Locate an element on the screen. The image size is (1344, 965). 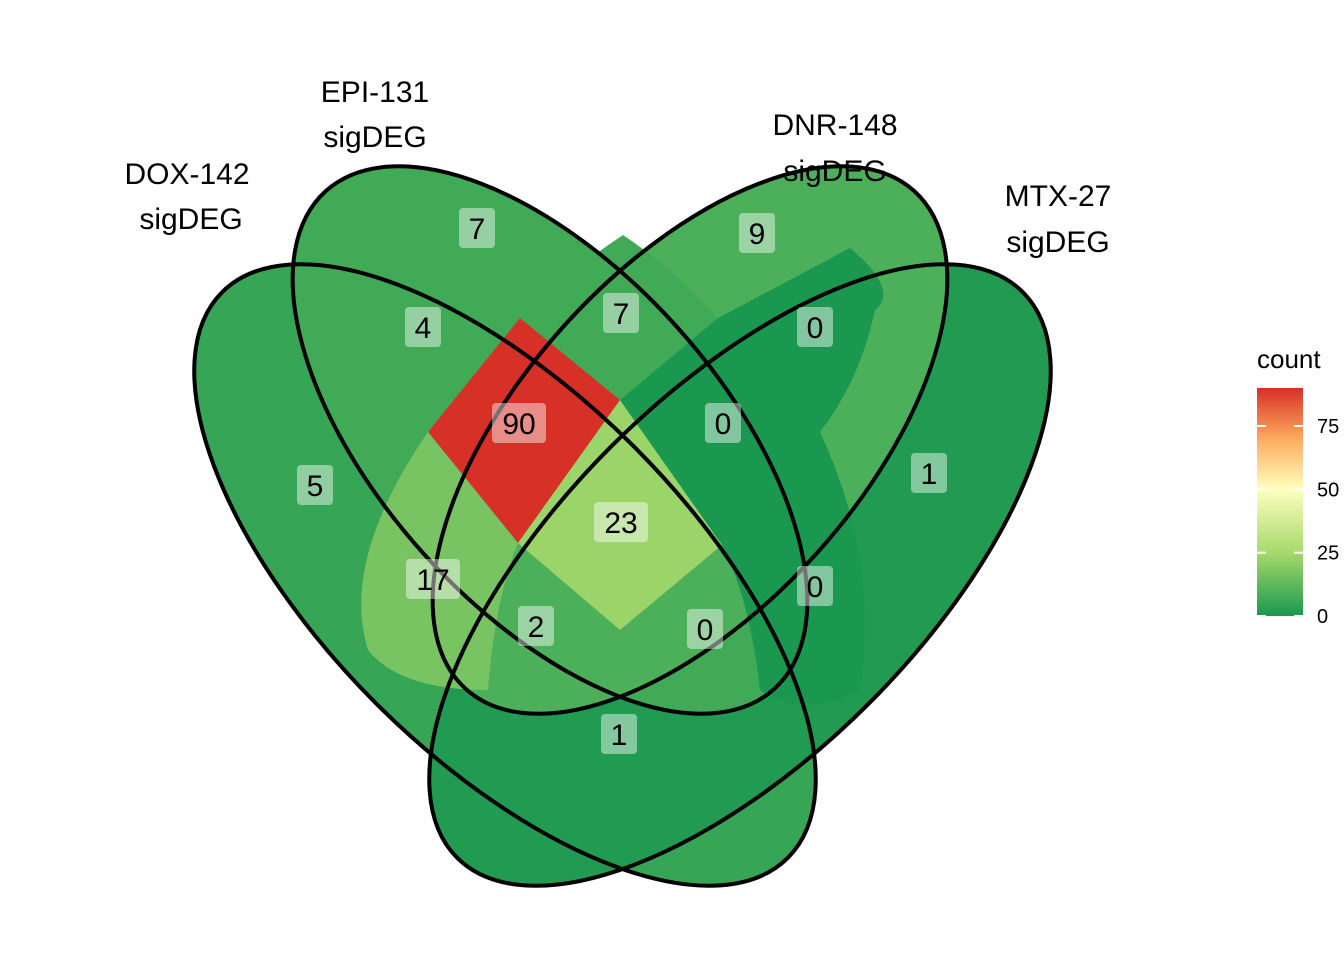
svg-text: 4 is located at coordinates (423, 328).